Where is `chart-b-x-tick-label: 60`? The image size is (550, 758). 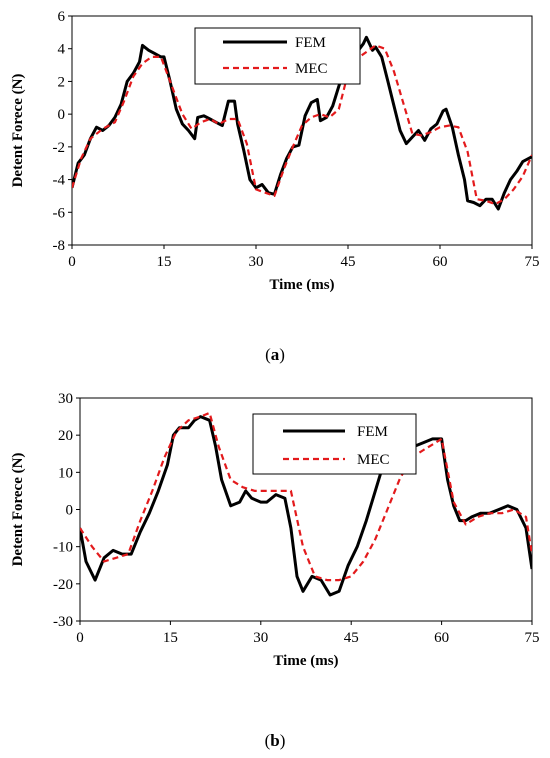
chart-b-x-tick-label: 60 is located at coordinates (441, 638).